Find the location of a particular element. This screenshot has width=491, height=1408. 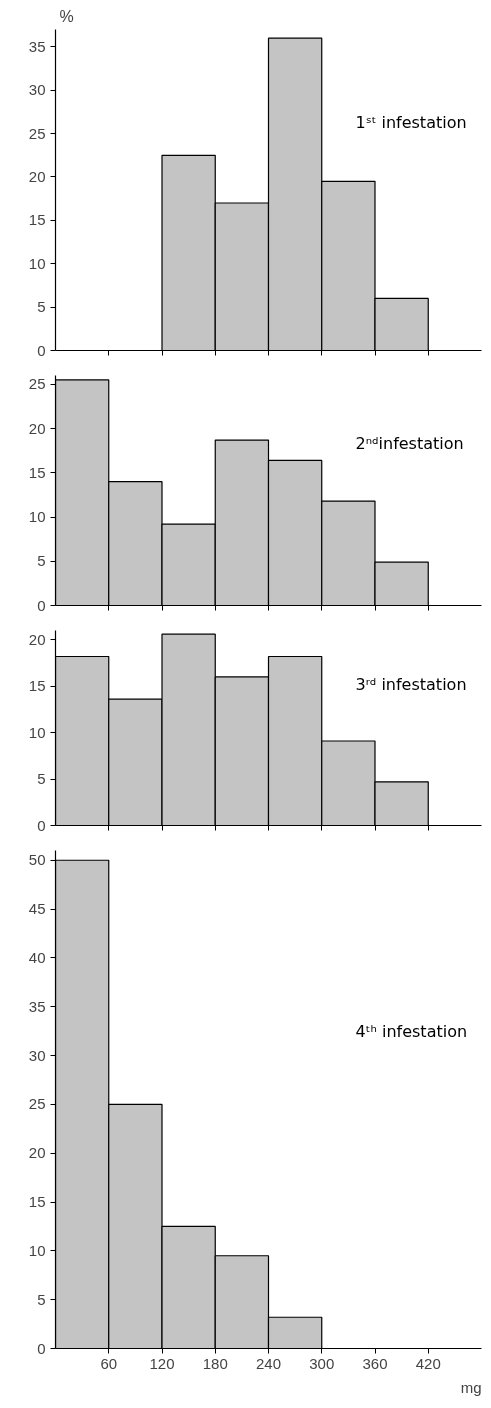

annotation: 1ˢᵗ infestation is located at coordinates (411, 122).